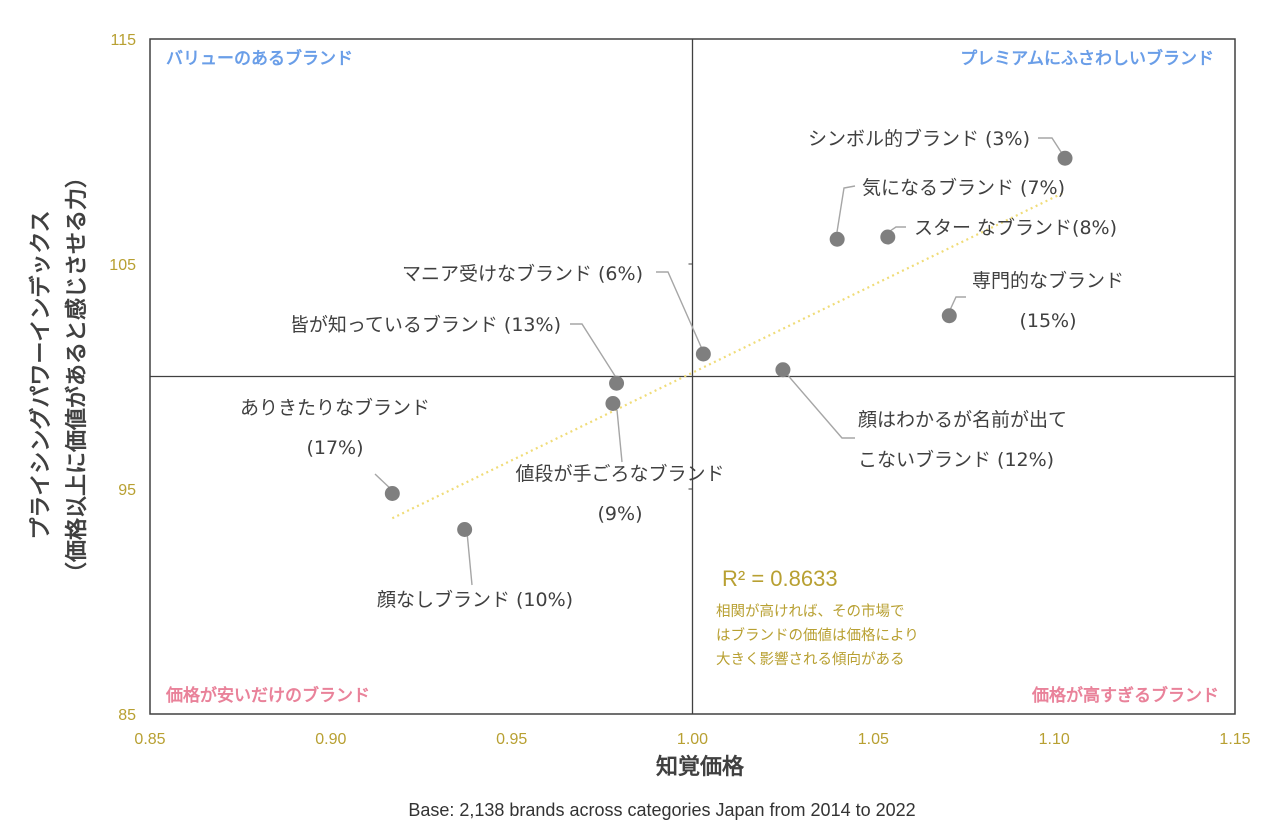 This screenshot has width=1280, height=830. What do you see at coordinates (425, 324) in the screenshot?
I see `point-label: 皆が知っているブランド (13%)` at bounding box center [425, 324].